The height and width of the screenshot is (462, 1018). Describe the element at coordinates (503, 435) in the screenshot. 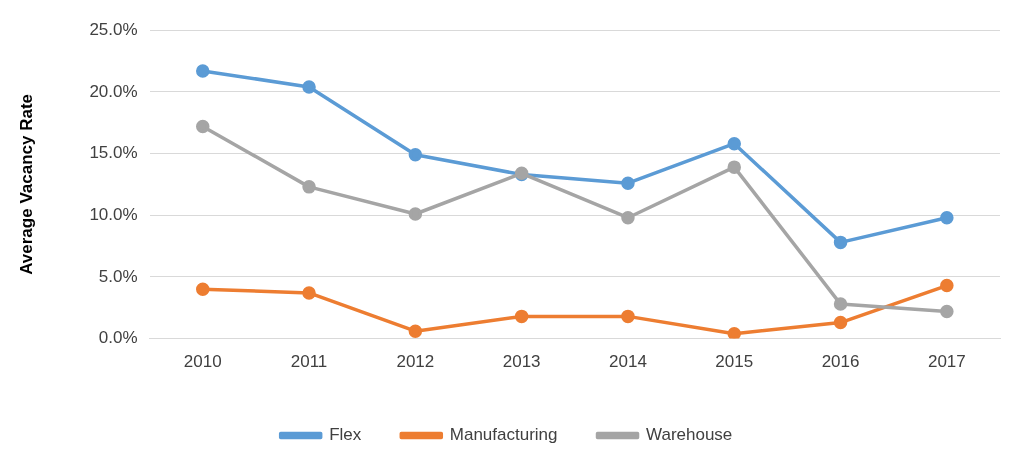

I see `legend-label: Manufacturing` at that location.